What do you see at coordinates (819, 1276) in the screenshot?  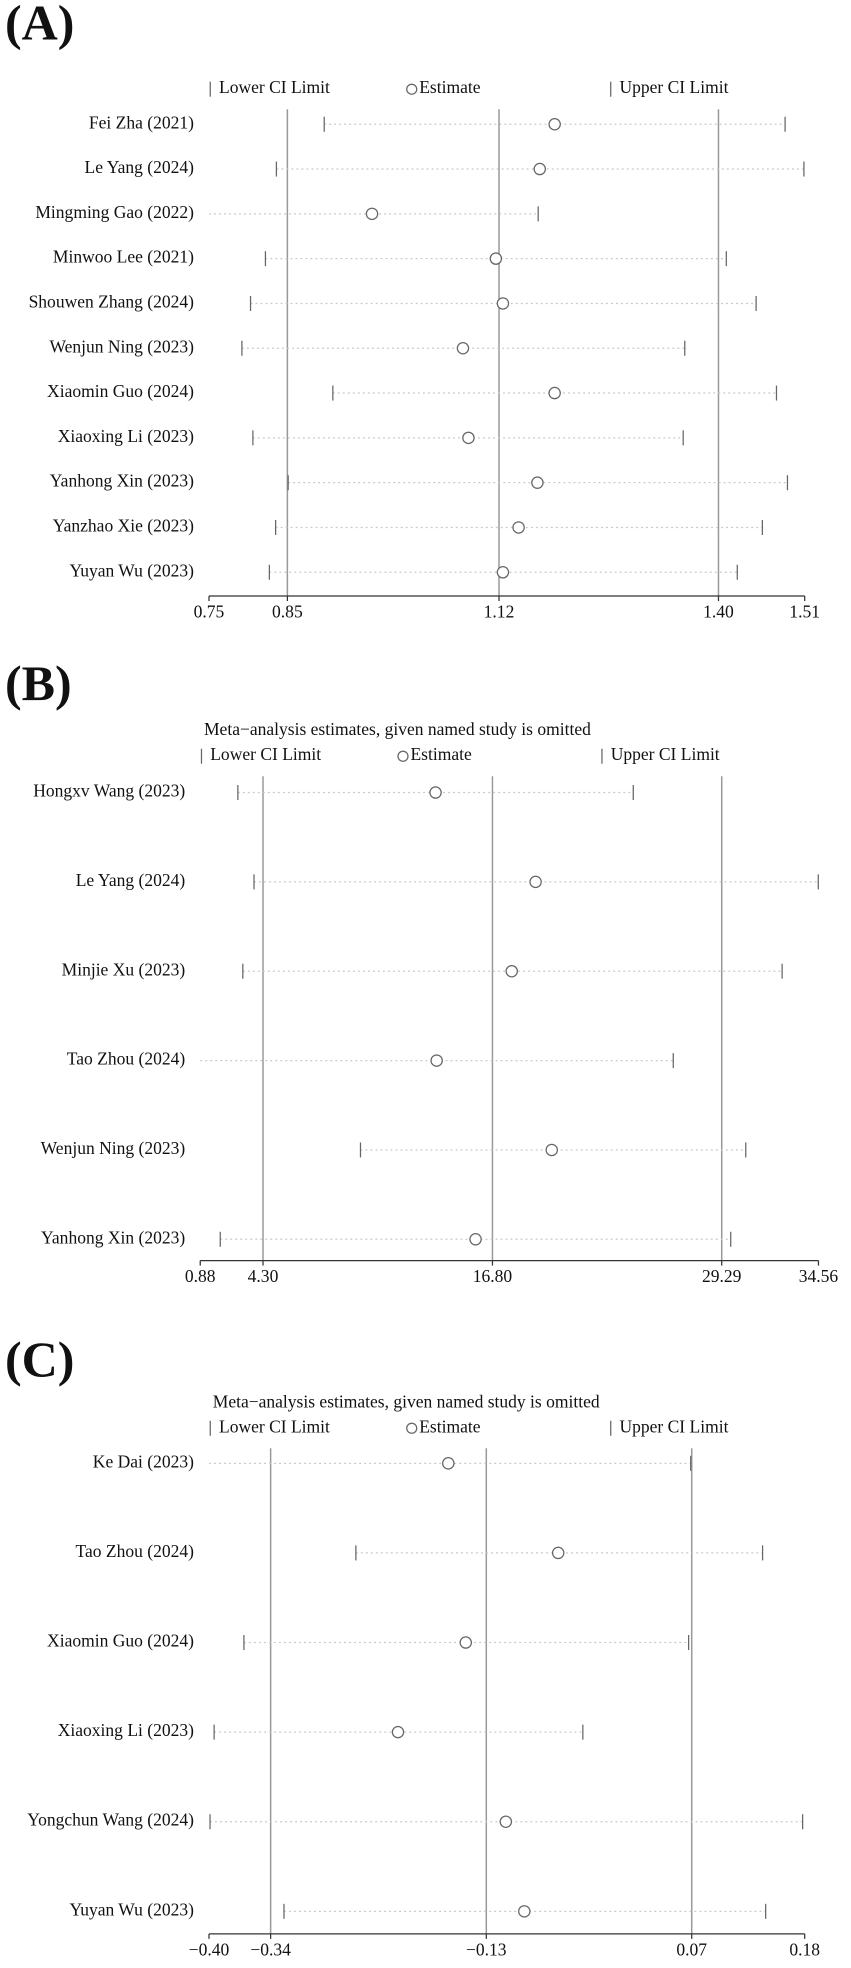 I see `x-tick-label: 34.56` at bounding box center [819, 1276].